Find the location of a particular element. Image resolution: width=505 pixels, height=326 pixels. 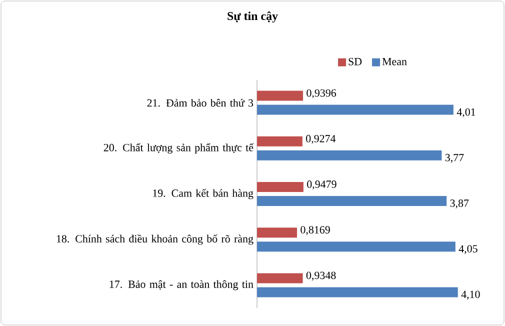

data-label: 4,01 is located at coordinates (466, 113).